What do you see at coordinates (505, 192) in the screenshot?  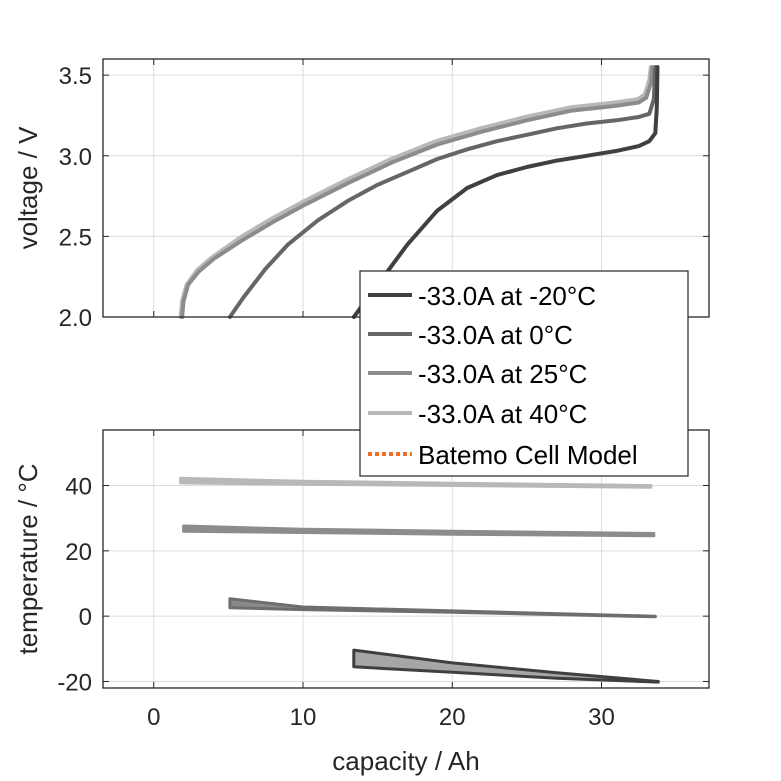 I see `voltage-series-line` at bounding box center [505, 192].